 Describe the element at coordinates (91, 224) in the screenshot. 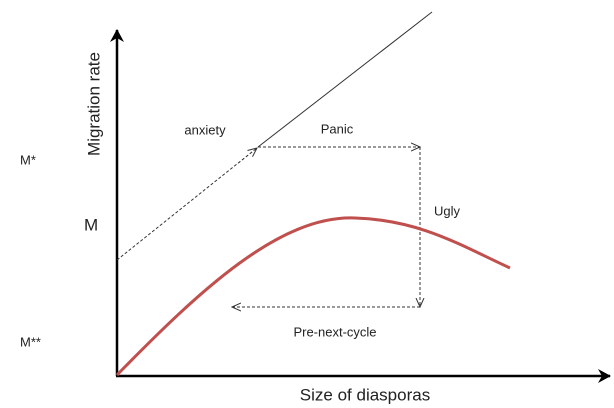

I see `level-label: M` at that location.